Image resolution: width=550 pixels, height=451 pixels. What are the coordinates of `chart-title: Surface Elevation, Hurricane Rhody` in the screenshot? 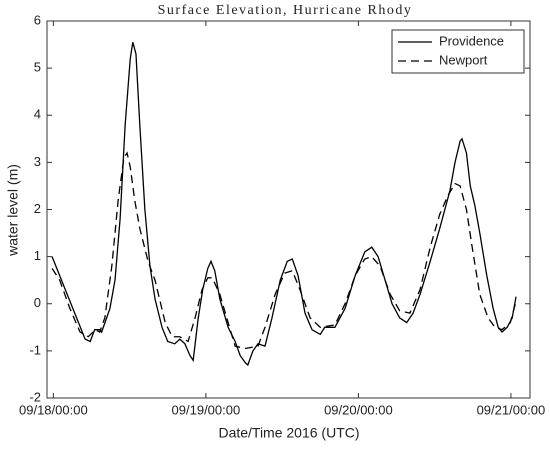 It's located at (285, 10).